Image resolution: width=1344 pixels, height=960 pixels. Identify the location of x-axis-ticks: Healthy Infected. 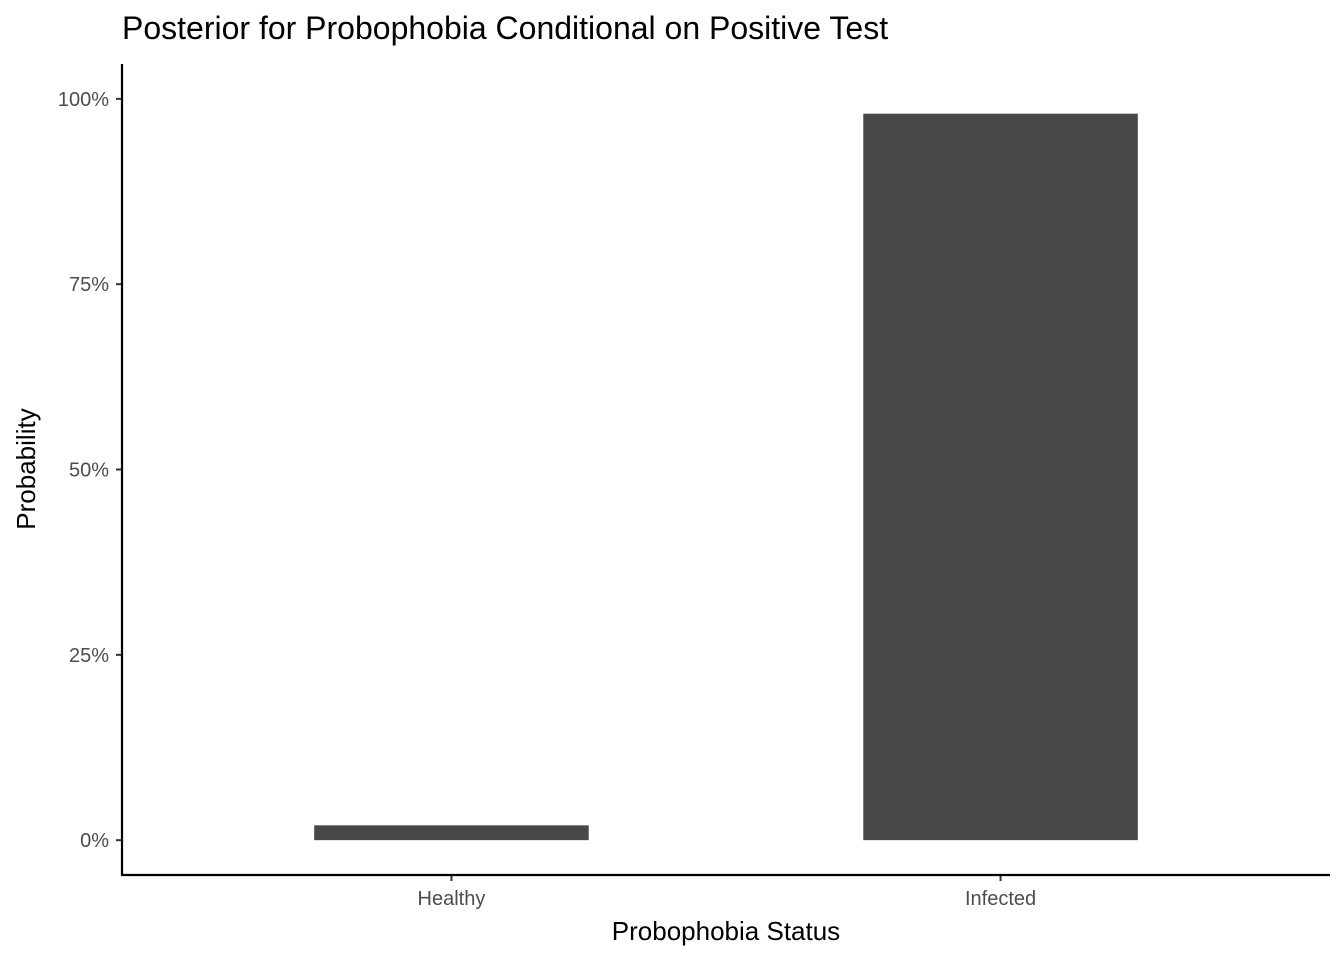
(727, 892).